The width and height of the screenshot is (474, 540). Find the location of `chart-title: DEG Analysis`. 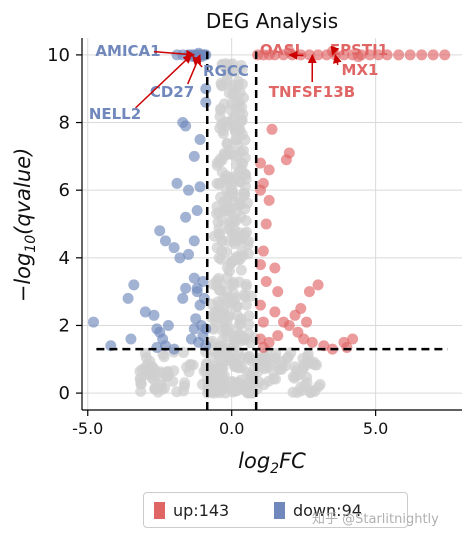

chart-title: DEG Analysis is located at coordinates (272, 21).